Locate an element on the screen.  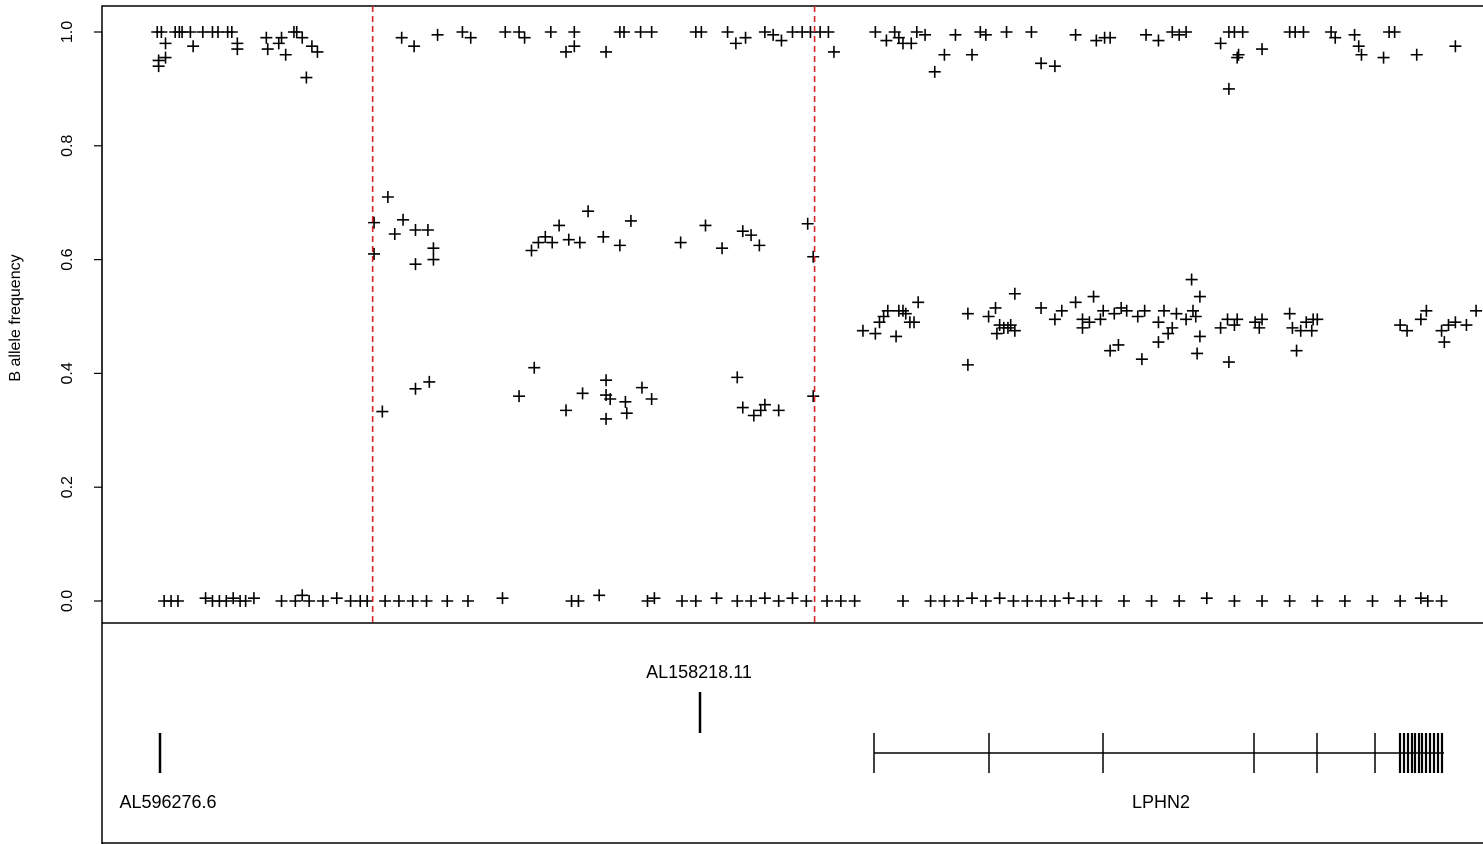
y-tick-label: 1.0 is located at coordinates (67, 32).